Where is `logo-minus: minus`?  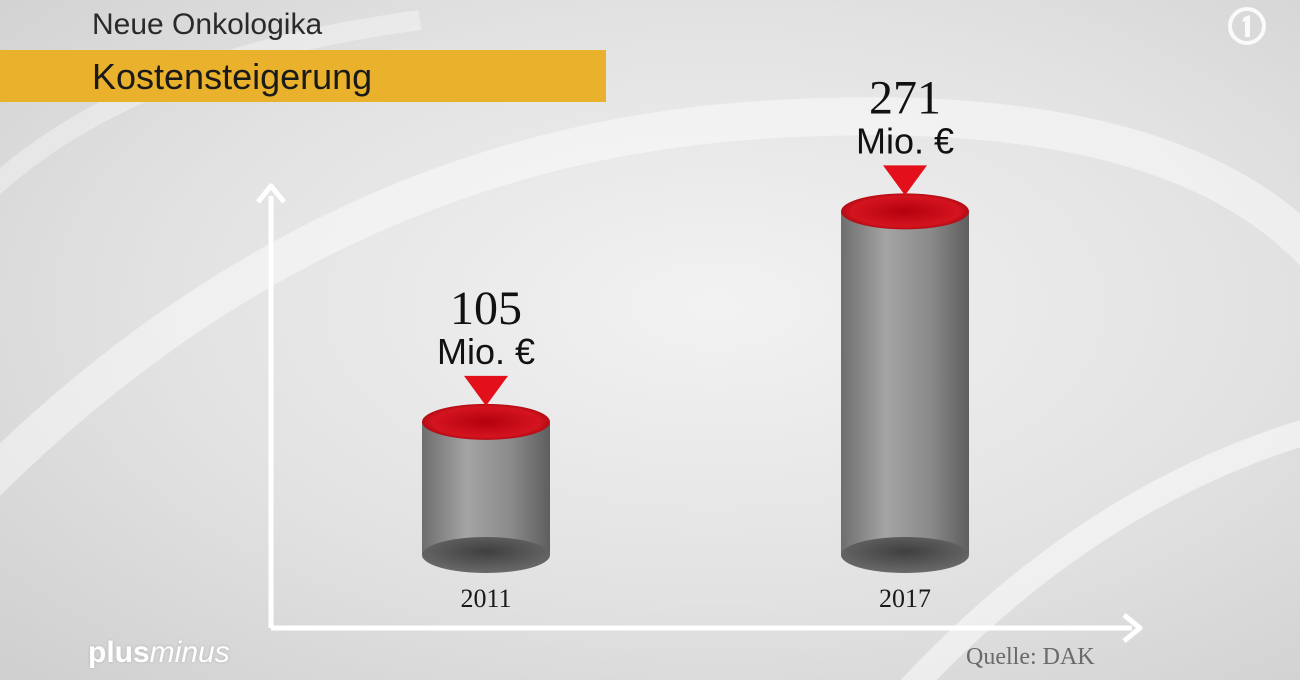
logo-minus: minus is located at coordinates (189, 652).